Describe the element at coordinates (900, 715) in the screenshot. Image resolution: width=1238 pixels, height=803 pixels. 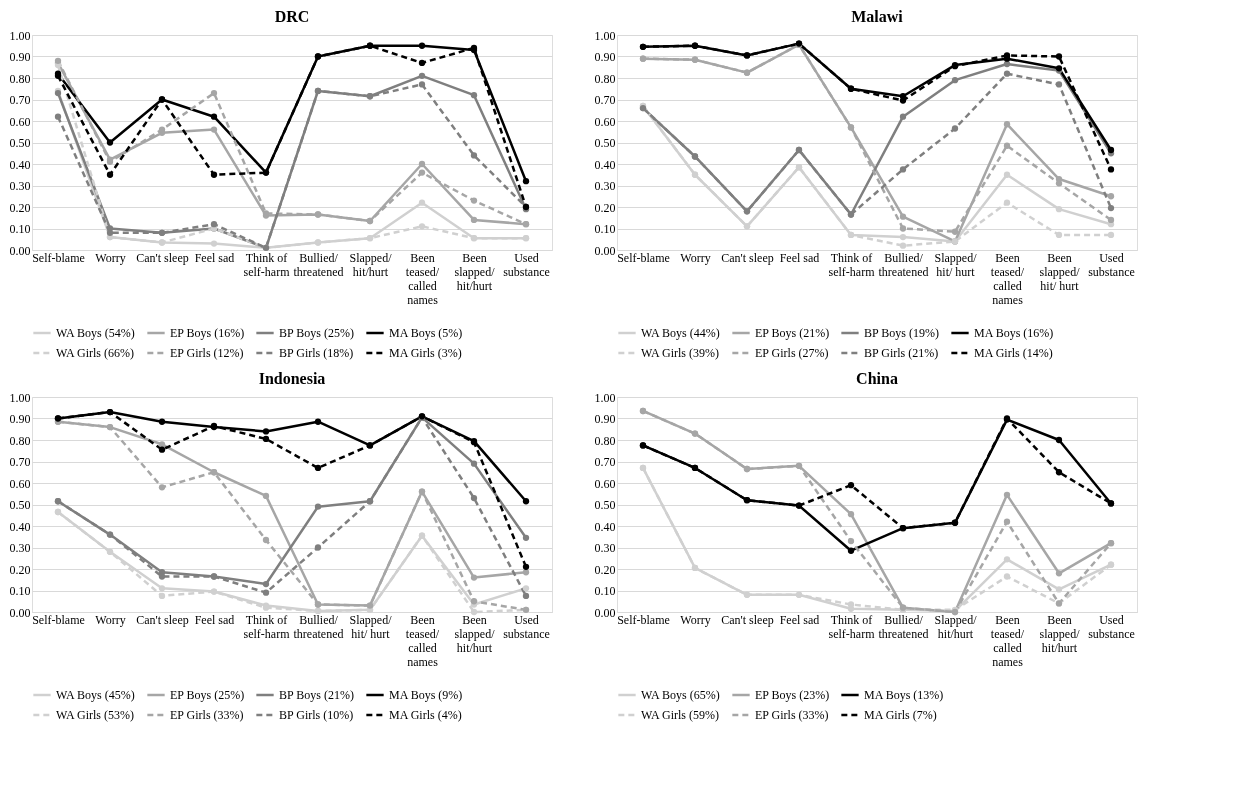
I see `legend-label: MA Girls (7%)` at that location.